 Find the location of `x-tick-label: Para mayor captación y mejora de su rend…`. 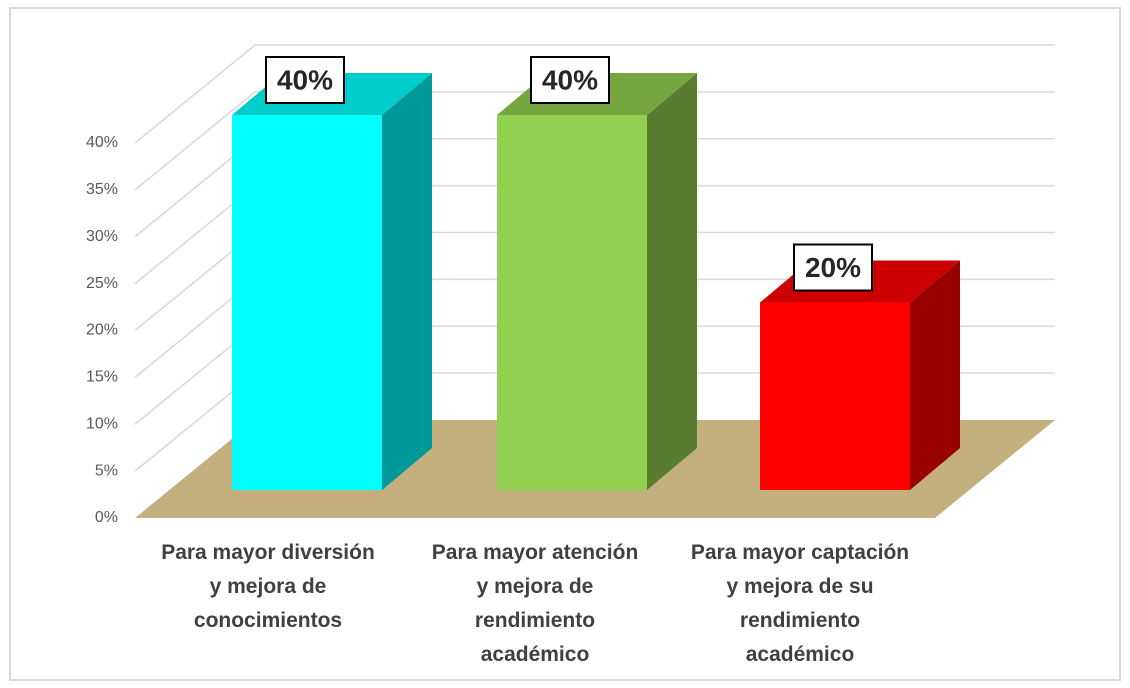

x-tick-label: Para mayor captación y mejora de su rend… is located at coordinates (800, 603).